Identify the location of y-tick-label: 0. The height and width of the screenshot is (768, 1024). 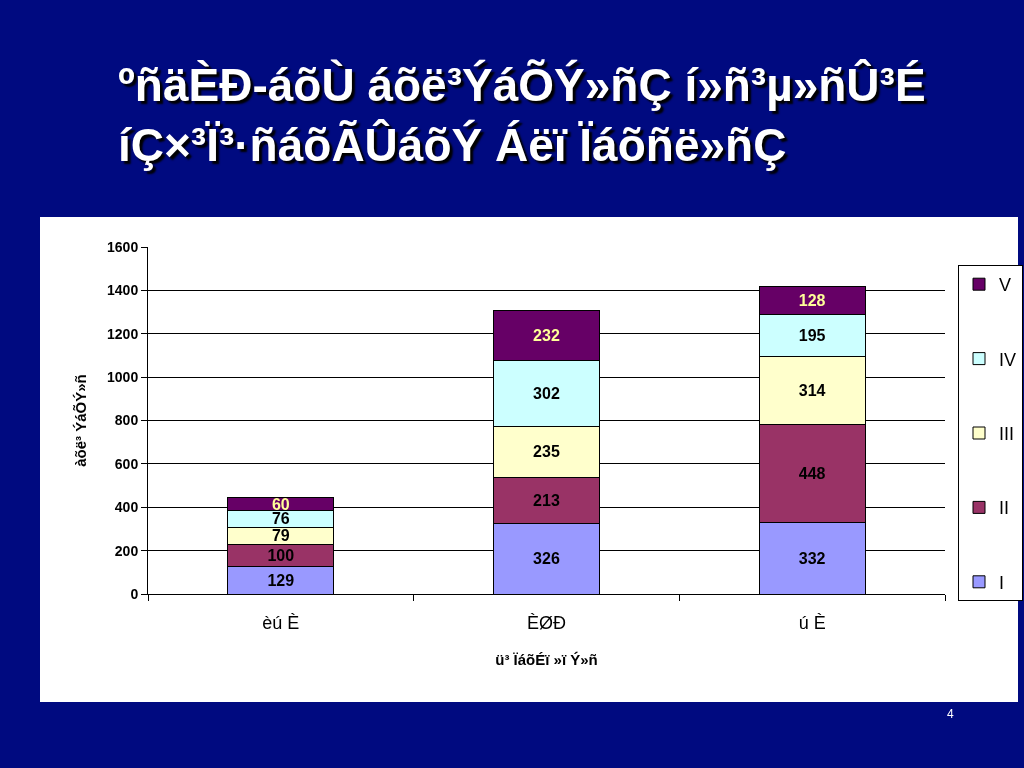
(134, 593).